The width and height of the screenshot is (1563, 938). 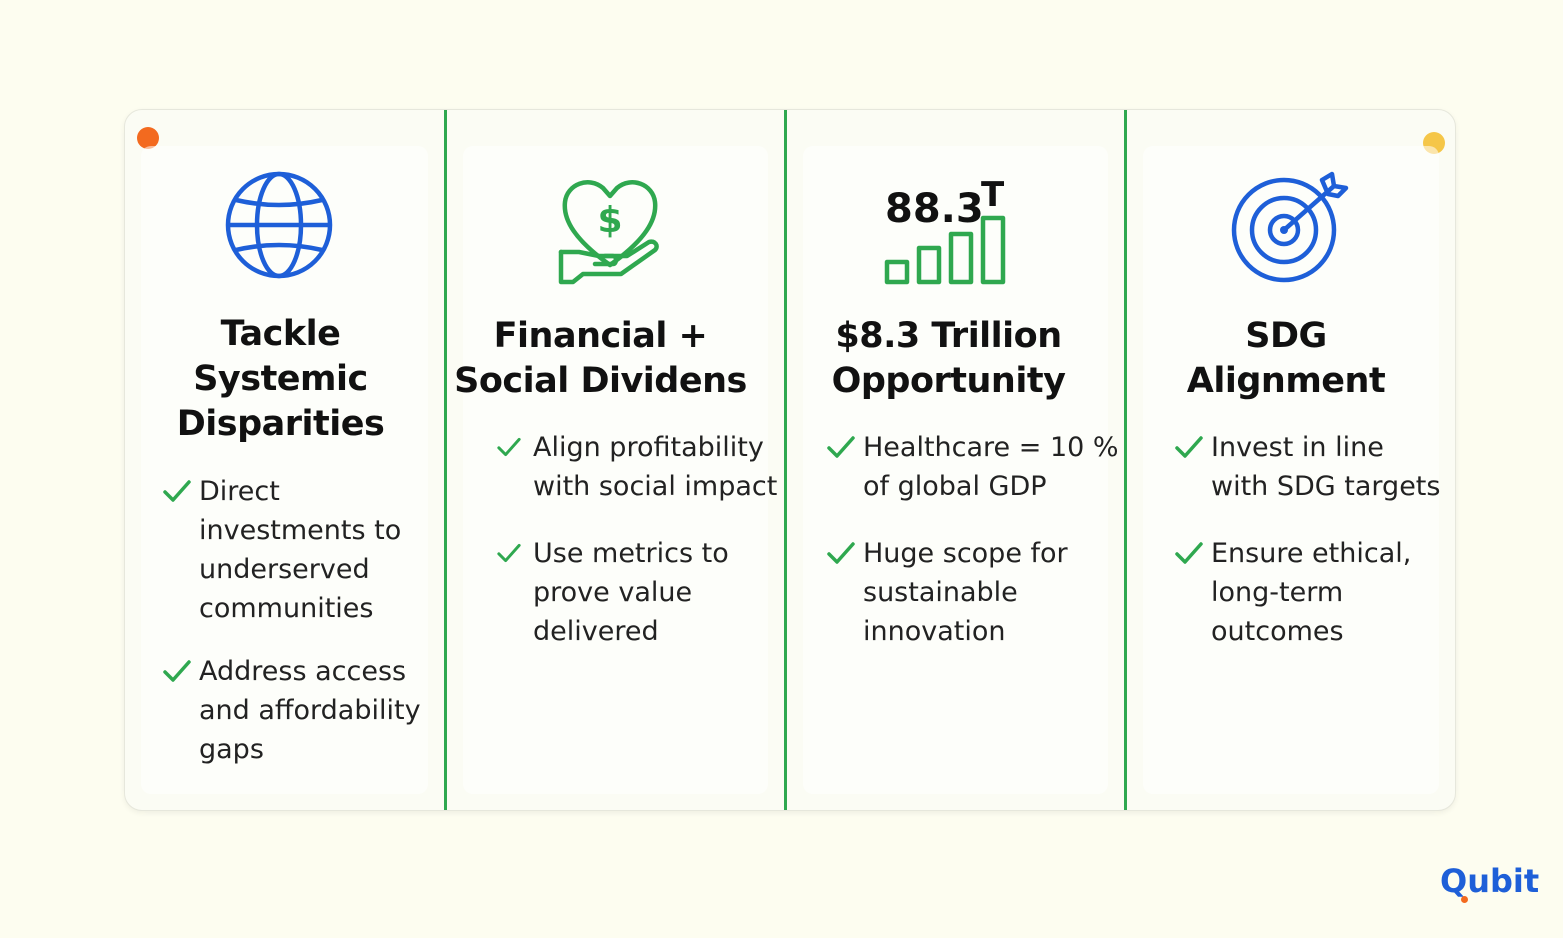 What do you see at coordinates (303, 710) in the screenshot?
I see `list-item: Address access and affordability gaps` at bounding box center [303, 710].